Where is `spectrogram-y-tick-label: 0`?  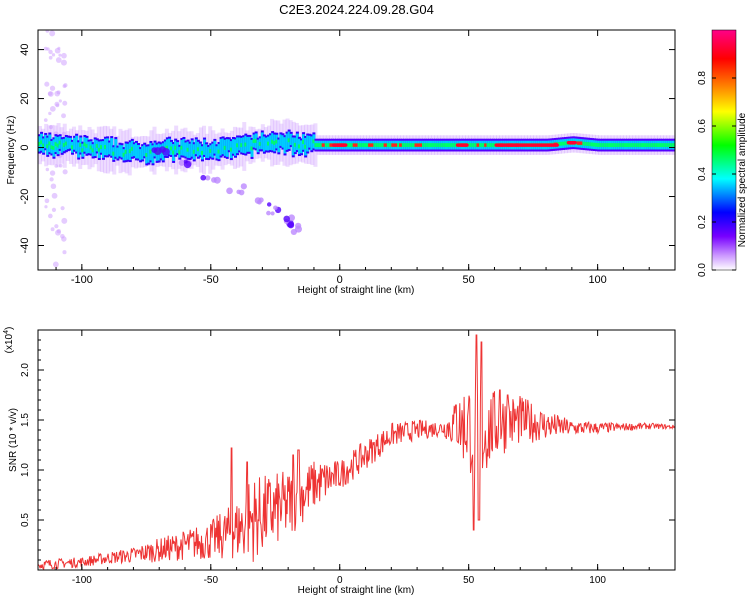
spectrogram-y-tick-label: 0 is located at coordinates (25, 147).